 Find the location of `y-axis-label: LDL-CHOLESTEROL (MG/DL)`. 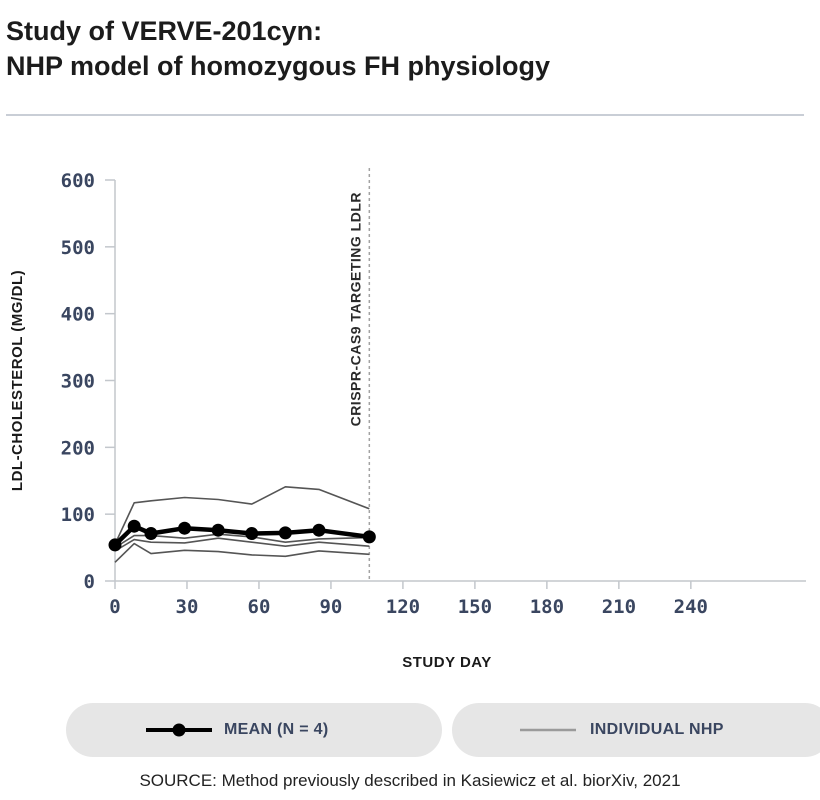

y-axis-label: LDL-CHOLESTEROL (MG/DL) is located at coordinates (17, 380).